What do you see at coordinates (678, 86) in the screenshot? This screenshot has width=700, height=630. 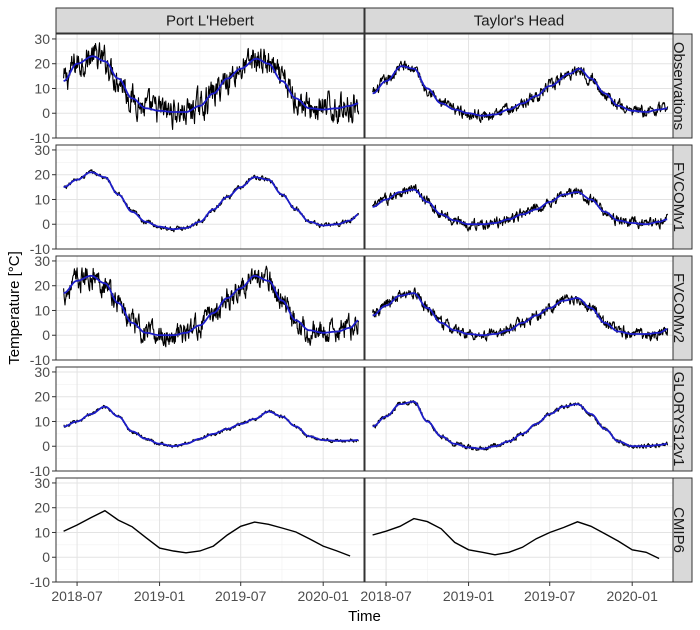 I see `strip-label-observations: Observations` at bounding box center [678, 86].